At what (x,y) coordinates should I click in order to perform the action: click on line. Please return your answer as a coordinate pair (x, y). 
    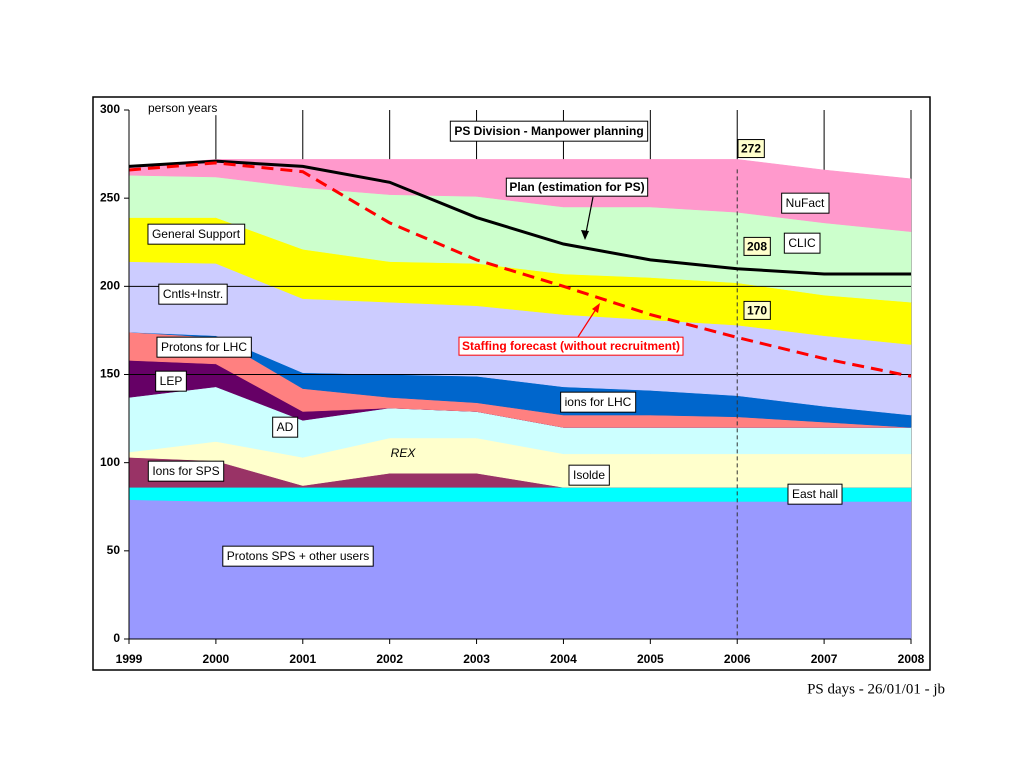
    Looking at the image, I should click on (519, 217).